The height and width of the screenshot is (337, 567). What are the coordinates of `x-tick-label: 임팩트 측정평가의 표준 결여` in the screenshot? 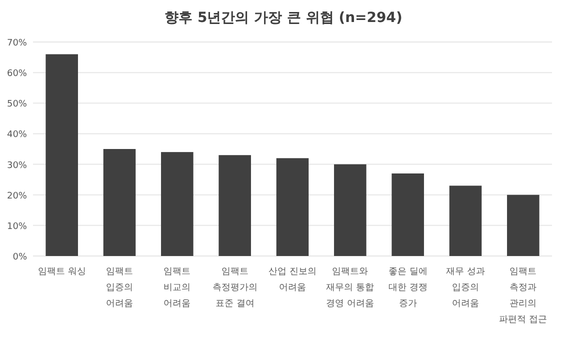 It's located at (235, 288).